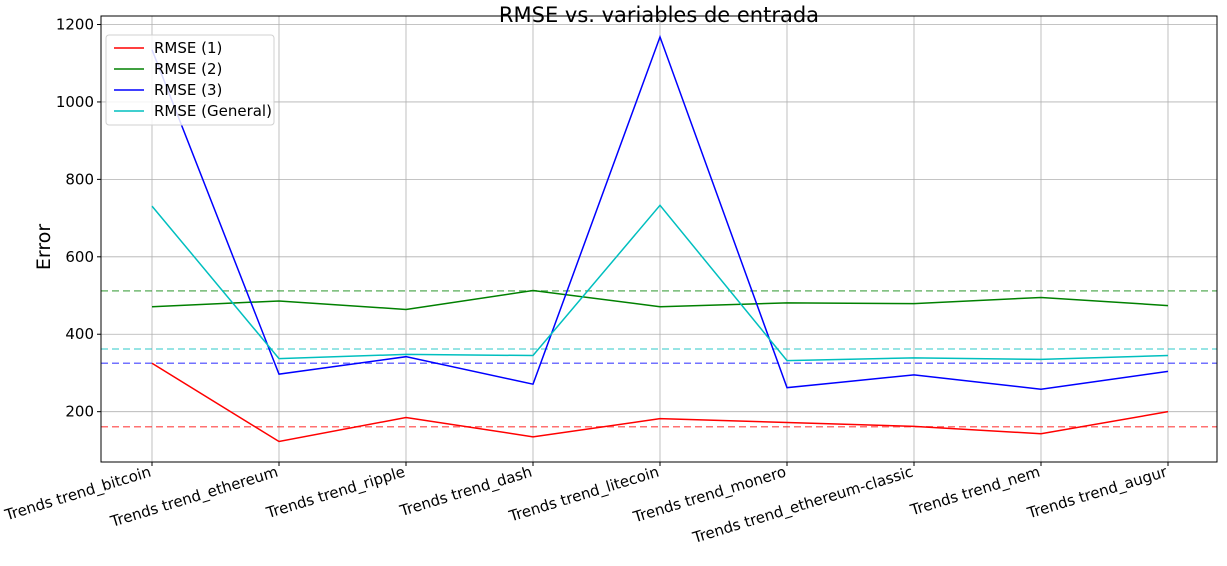  Describe the element at coordinates (1097, 492) in the screenshot. I see `x-tick-label: Trends trend_augur` at that location.